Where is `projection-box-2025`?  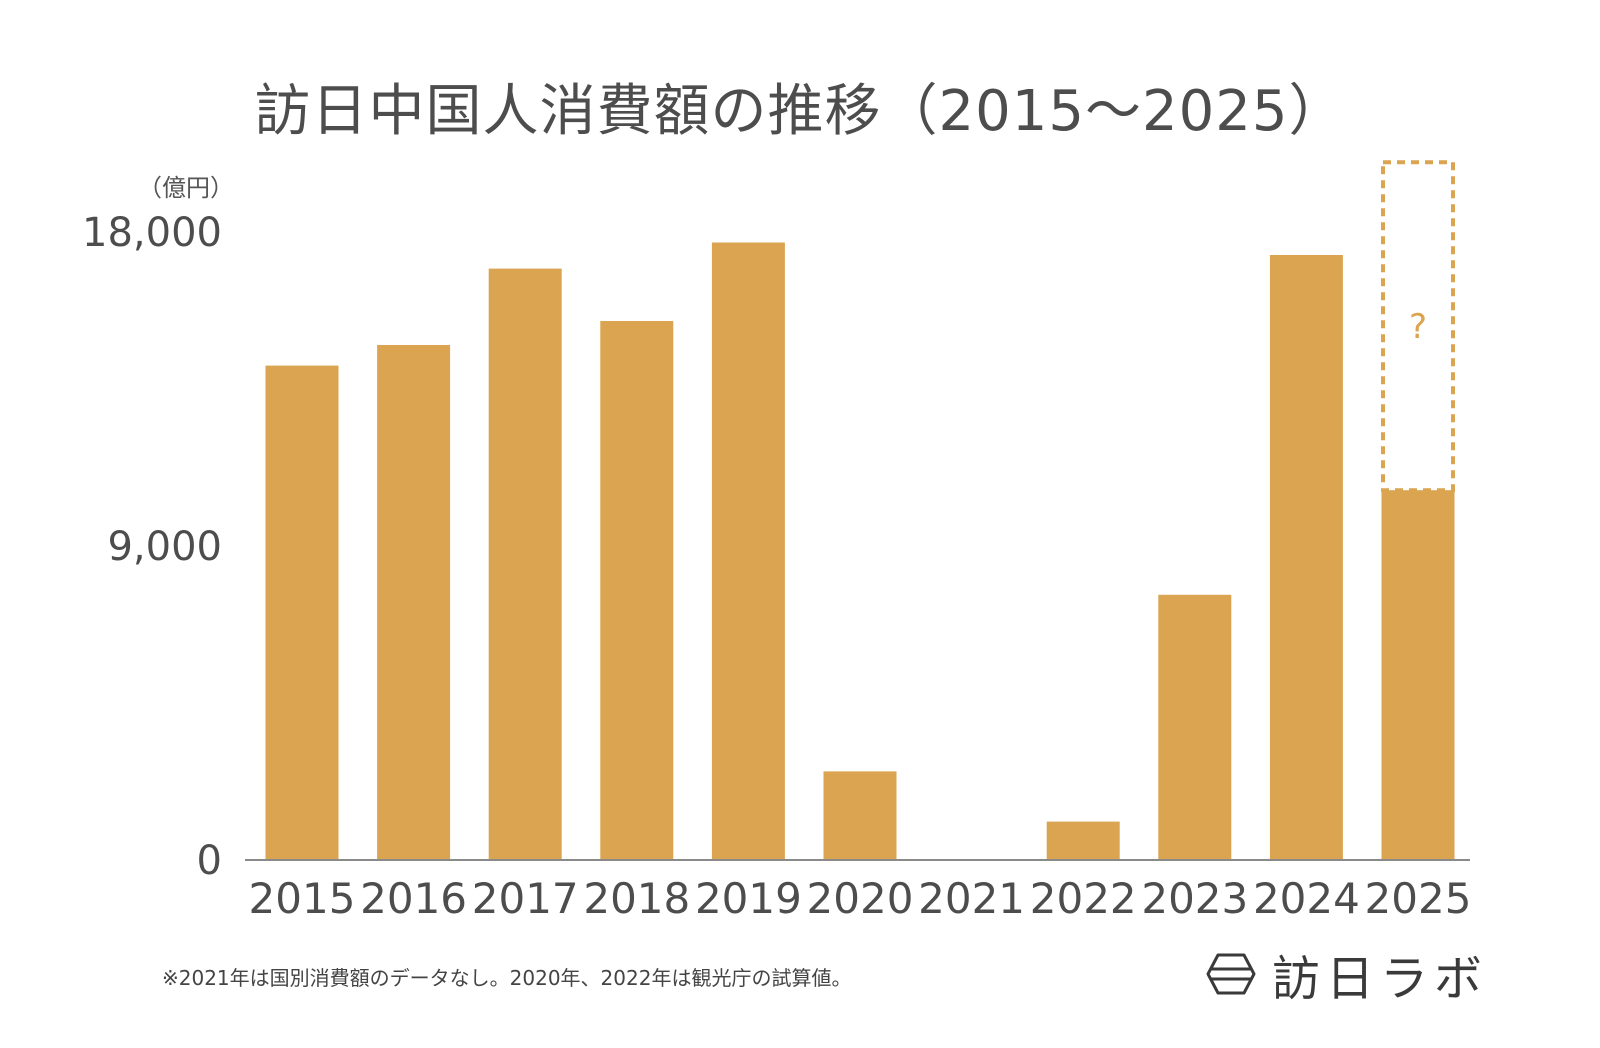
projection-box-2025 is located at coordinates (1418, 326).